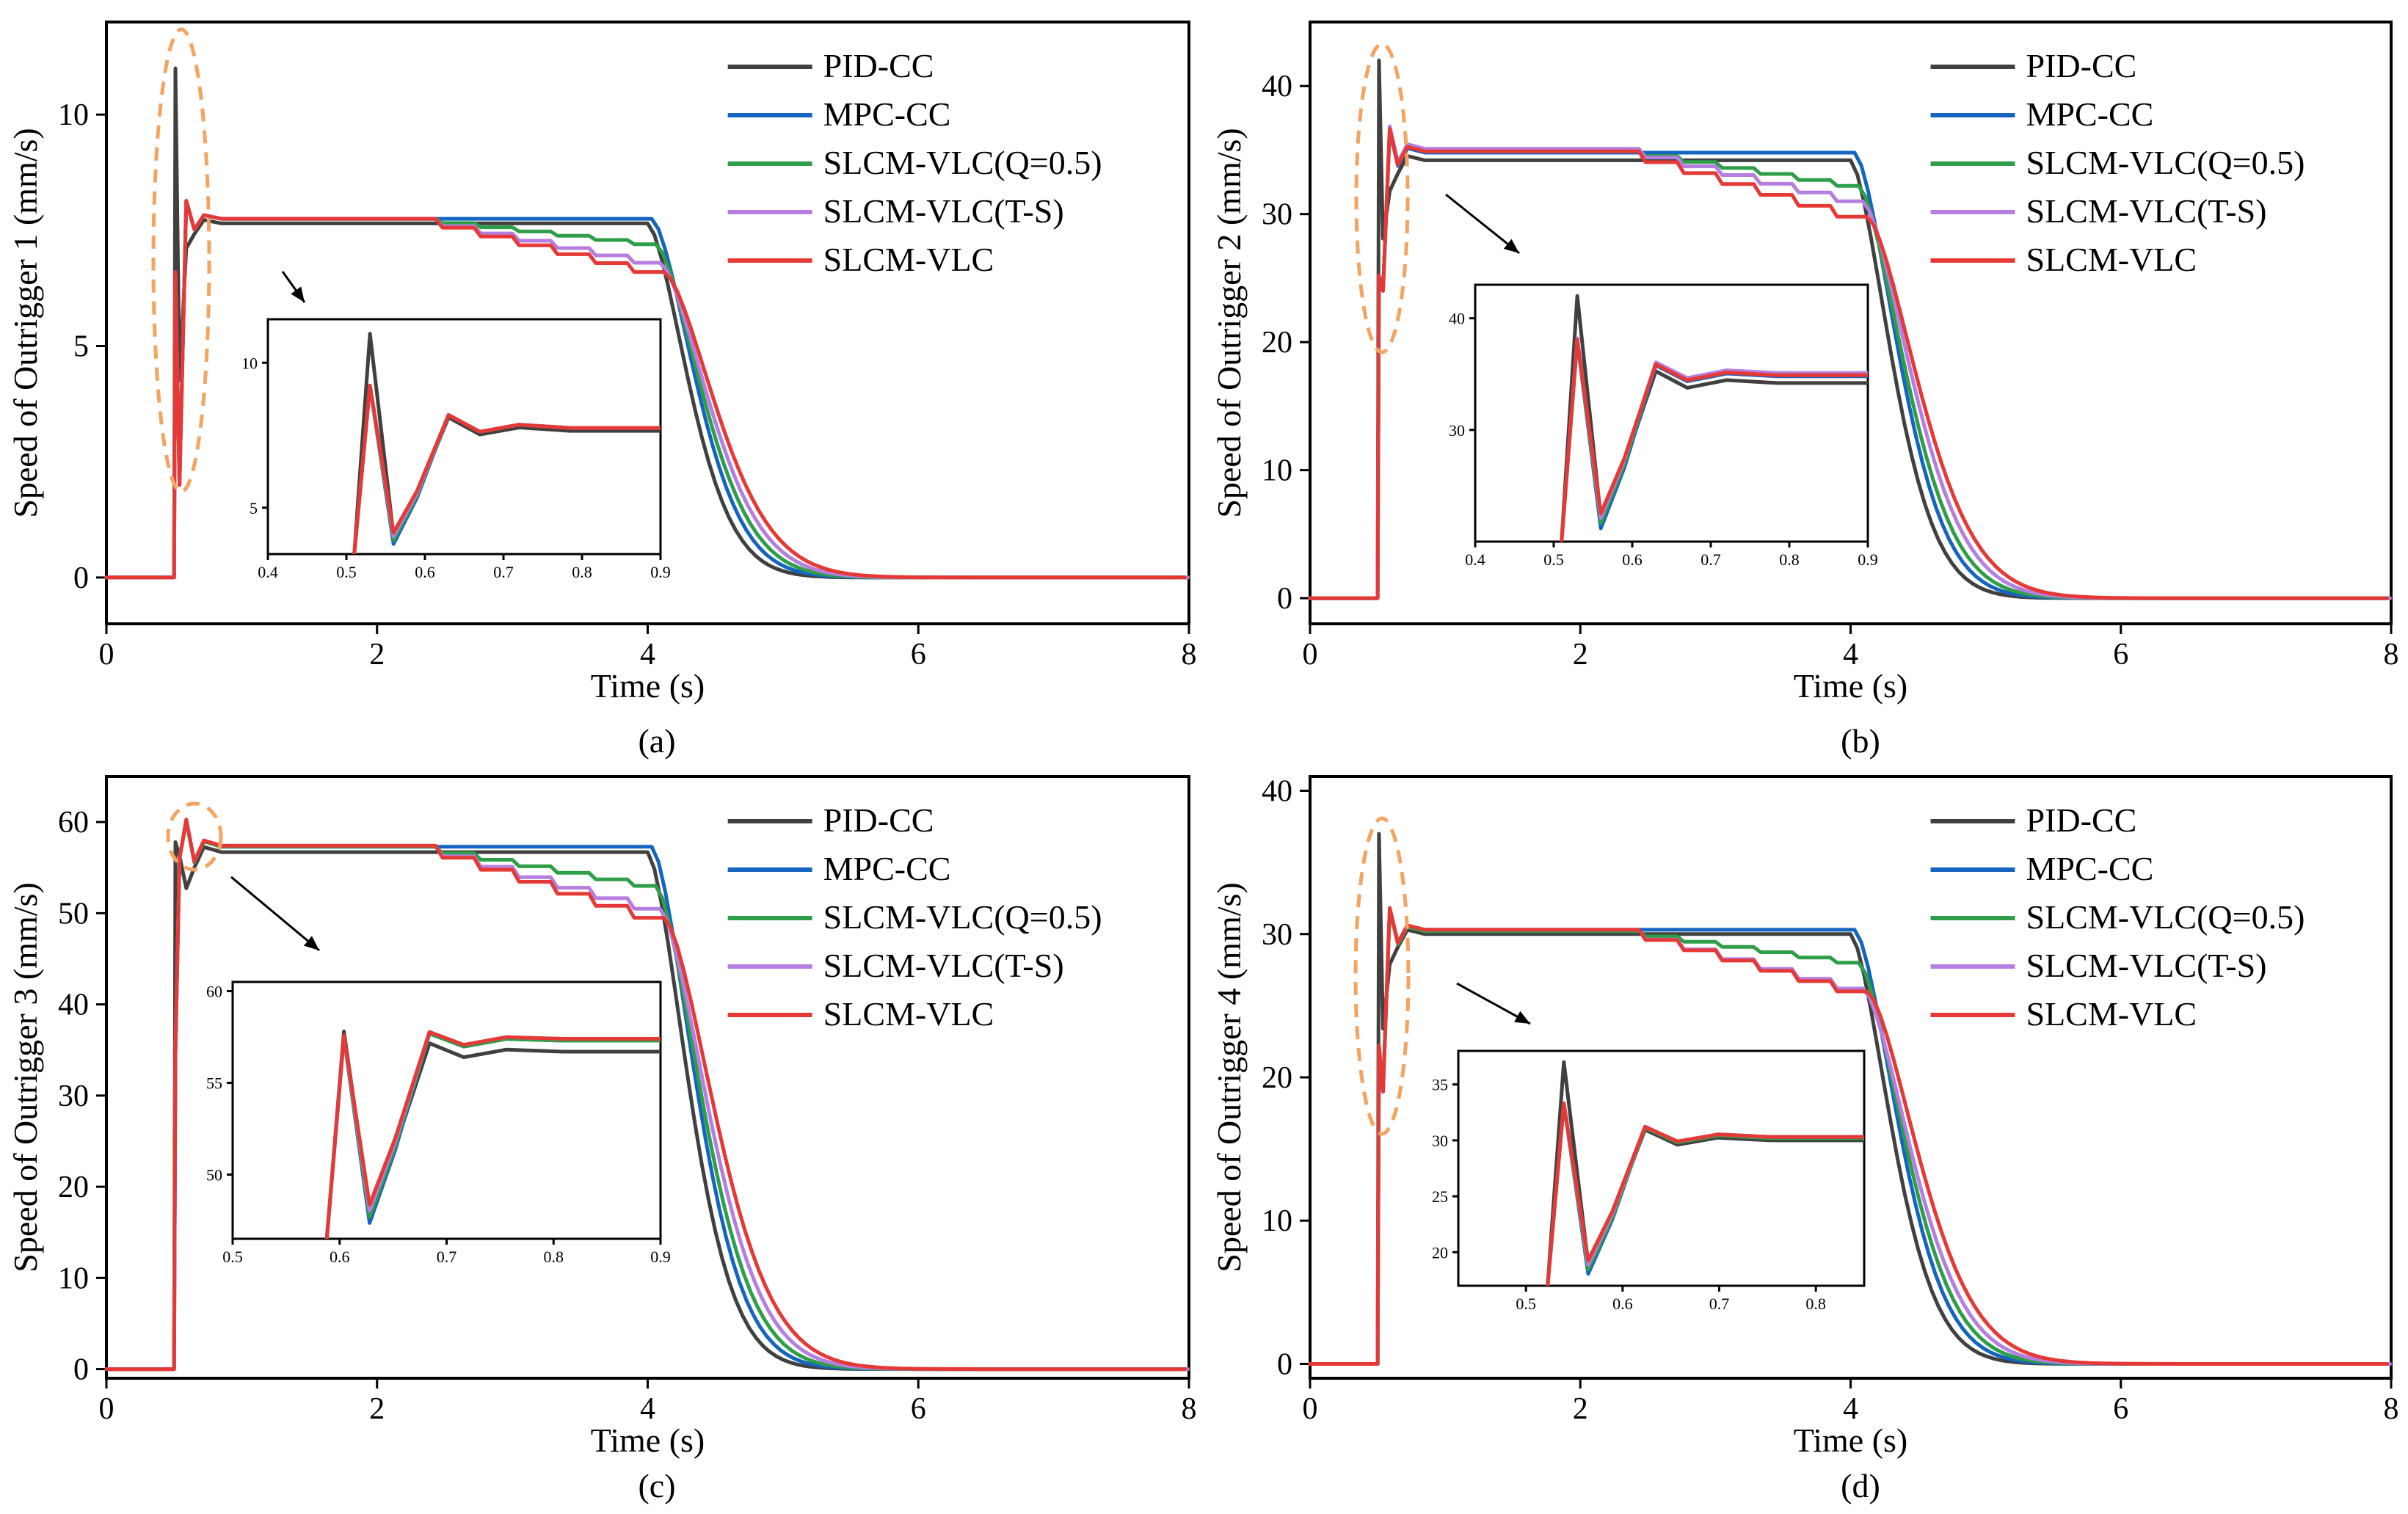 This screenshot has width=2408, height=1514. I want to click on y-tick-label: 20, so click(1277, 343).